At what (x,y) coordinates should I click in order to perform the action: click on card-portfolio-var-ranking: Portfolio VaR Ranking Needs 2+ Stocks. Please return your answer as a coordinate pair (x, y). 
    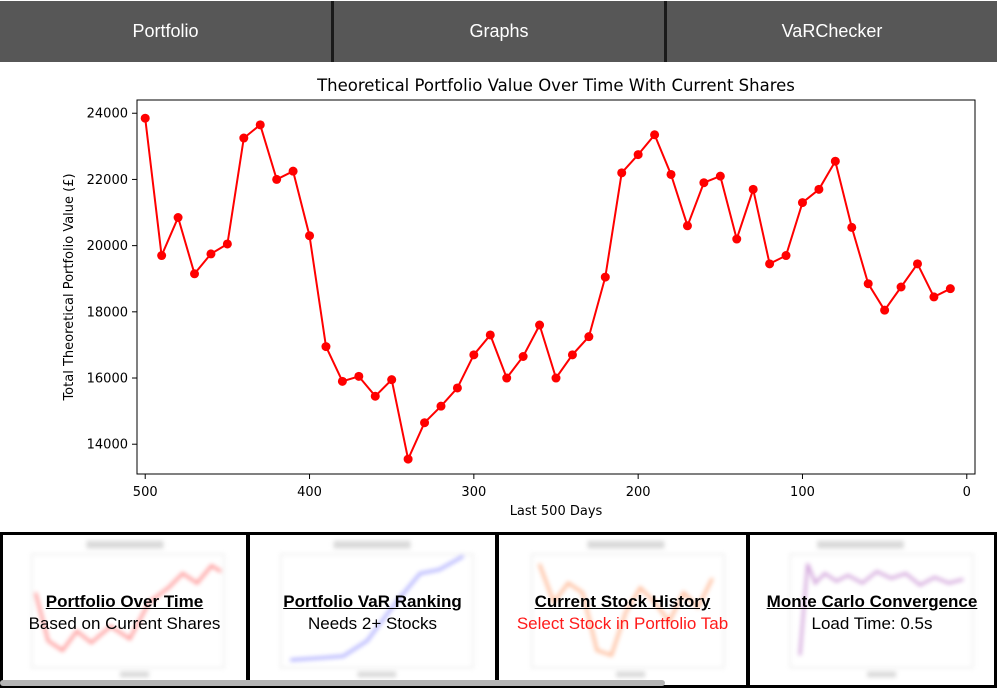
    Looking at the image, I should click on (372, 610).